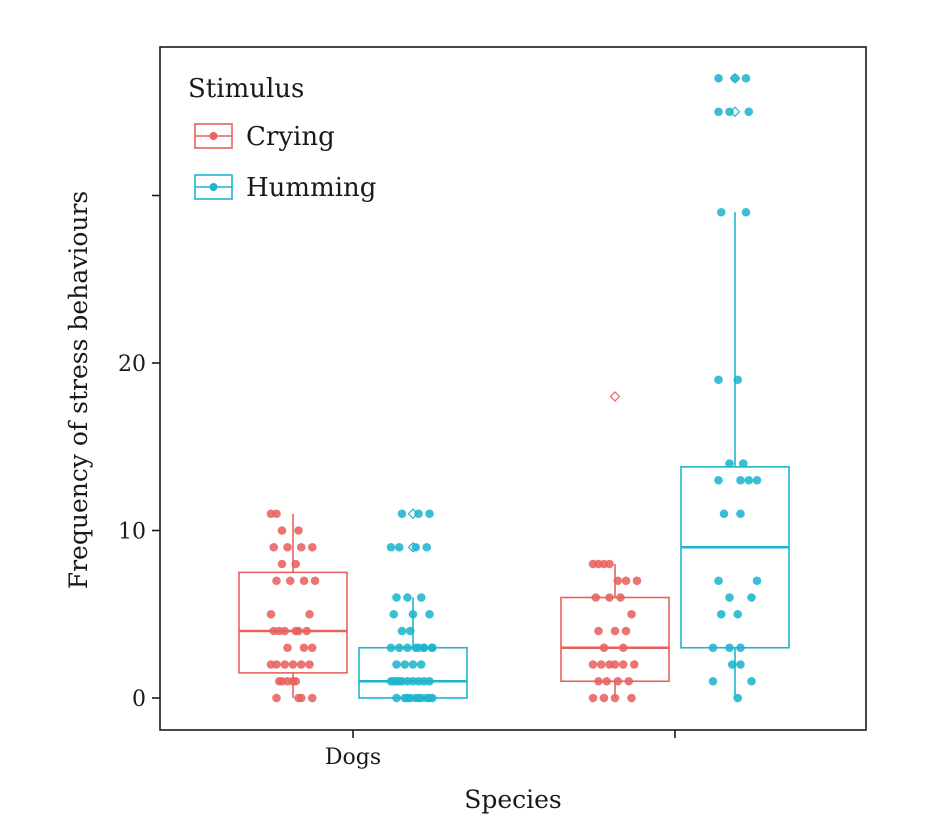 The height and width of the screenshot is (830, 936). What do you see at coordinates (290, 137) in the screenshot?
I see `legend-label: Crying` at bounding box center [290, 137].